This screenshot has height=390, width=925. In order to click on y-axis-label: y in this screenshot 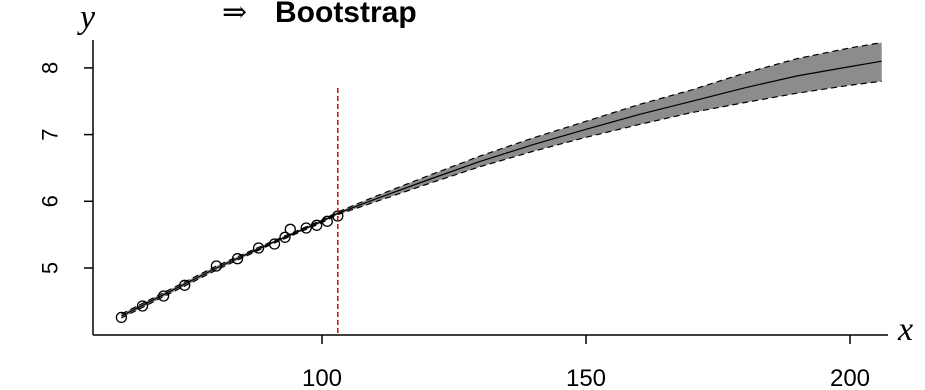, I will do `click(86, 18)`.